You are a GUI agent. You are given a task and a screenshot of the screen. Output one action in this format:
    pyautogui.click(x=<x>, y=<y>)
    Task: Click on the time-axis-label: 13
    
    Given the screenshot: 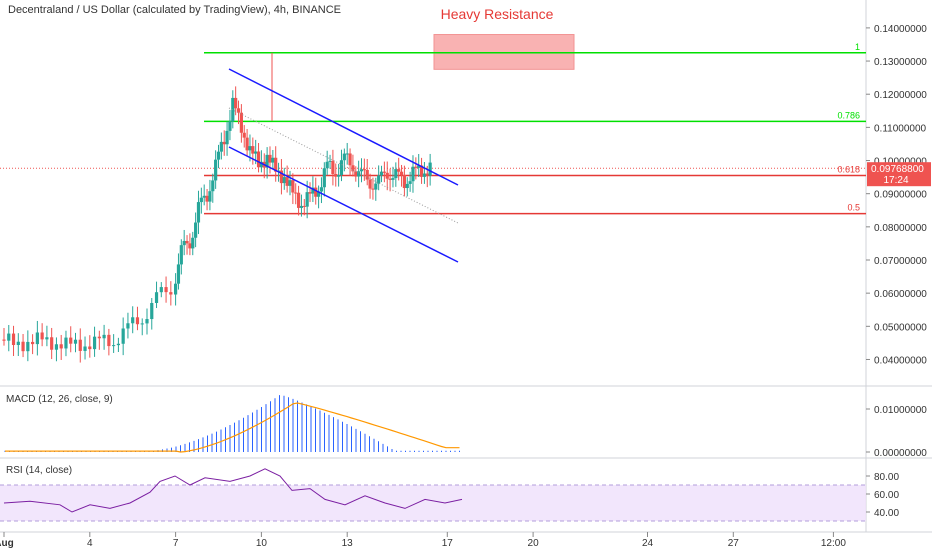 What is the action you would take?
    pyautogui.click(x=348, y=543)
    